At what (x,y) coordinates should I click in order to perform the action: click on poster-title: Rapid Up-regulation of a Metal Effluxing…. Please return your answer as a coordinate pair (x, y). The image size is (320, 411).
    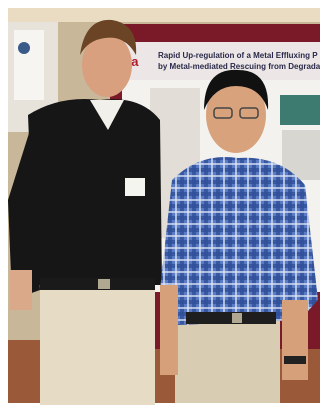
    Looking at the image, I should click on (238, 55).